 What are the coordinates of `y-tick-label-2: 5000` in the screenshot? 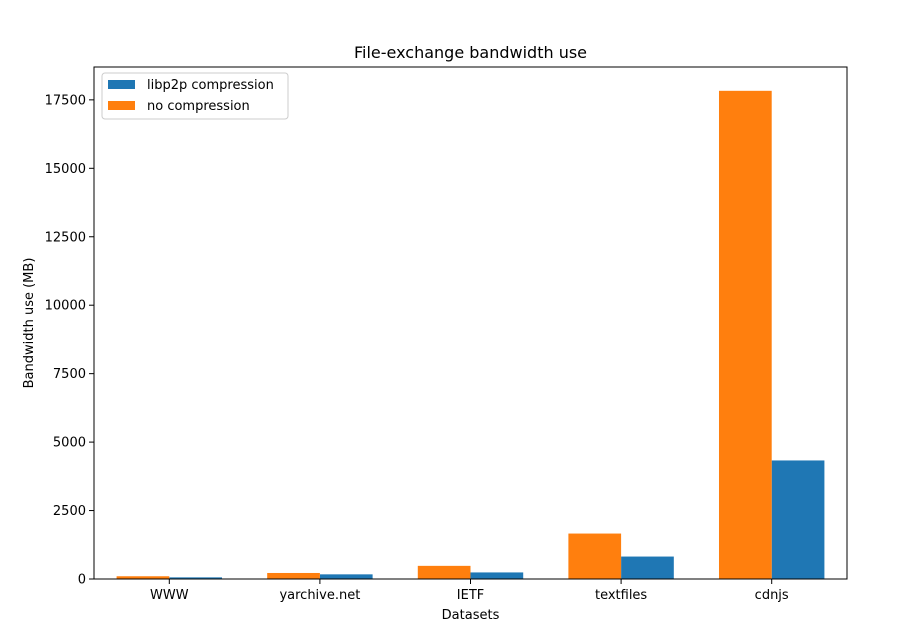 It's located at (69, 443).